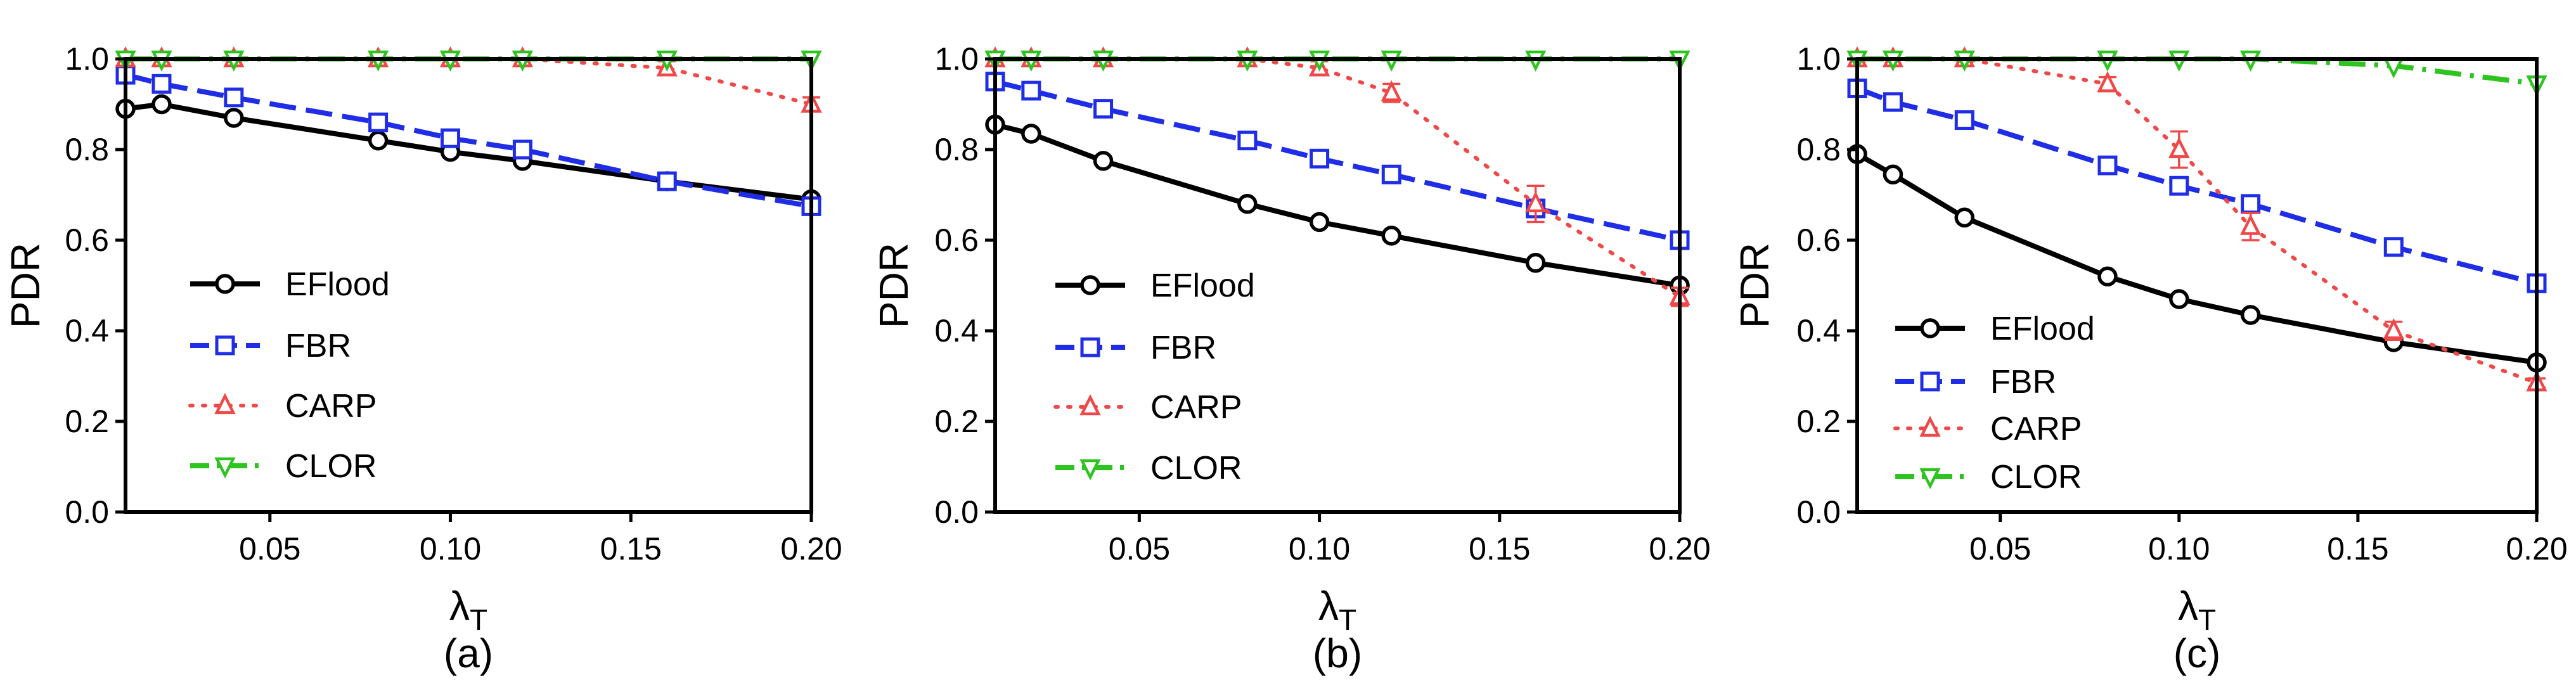 This screenshot has height=692, width=2576. I want to click on x-tick-label: 0.05, so click(269, 549).